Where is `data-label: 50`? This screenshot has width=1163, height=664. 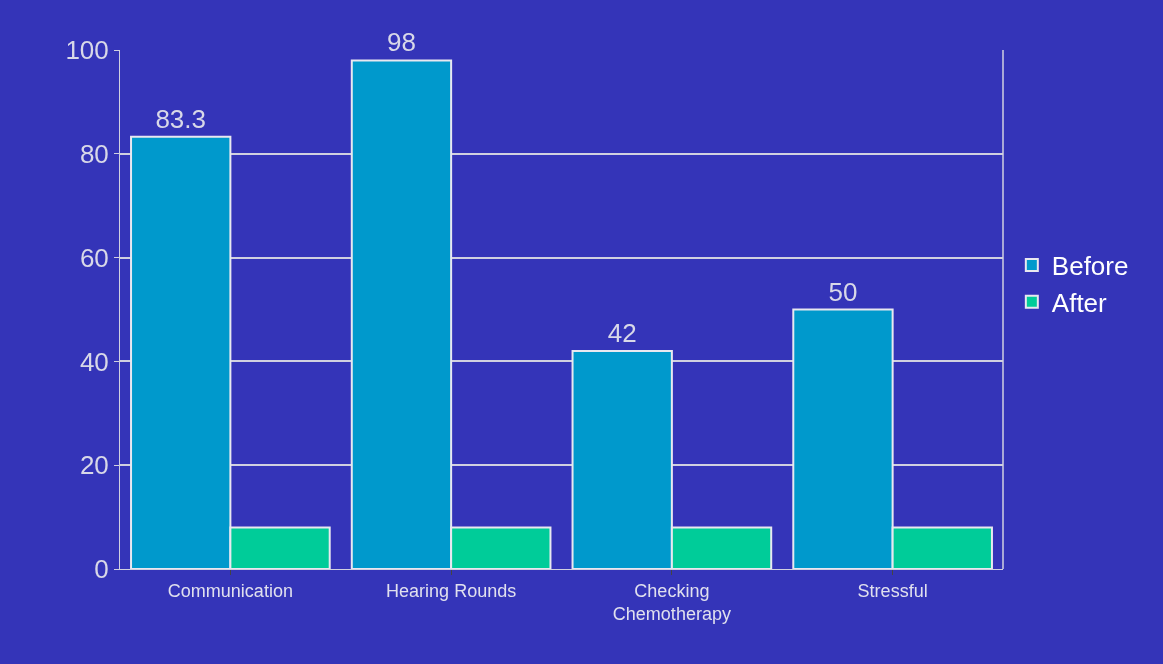
data-label: 50 is located at coordinates (843, 291).